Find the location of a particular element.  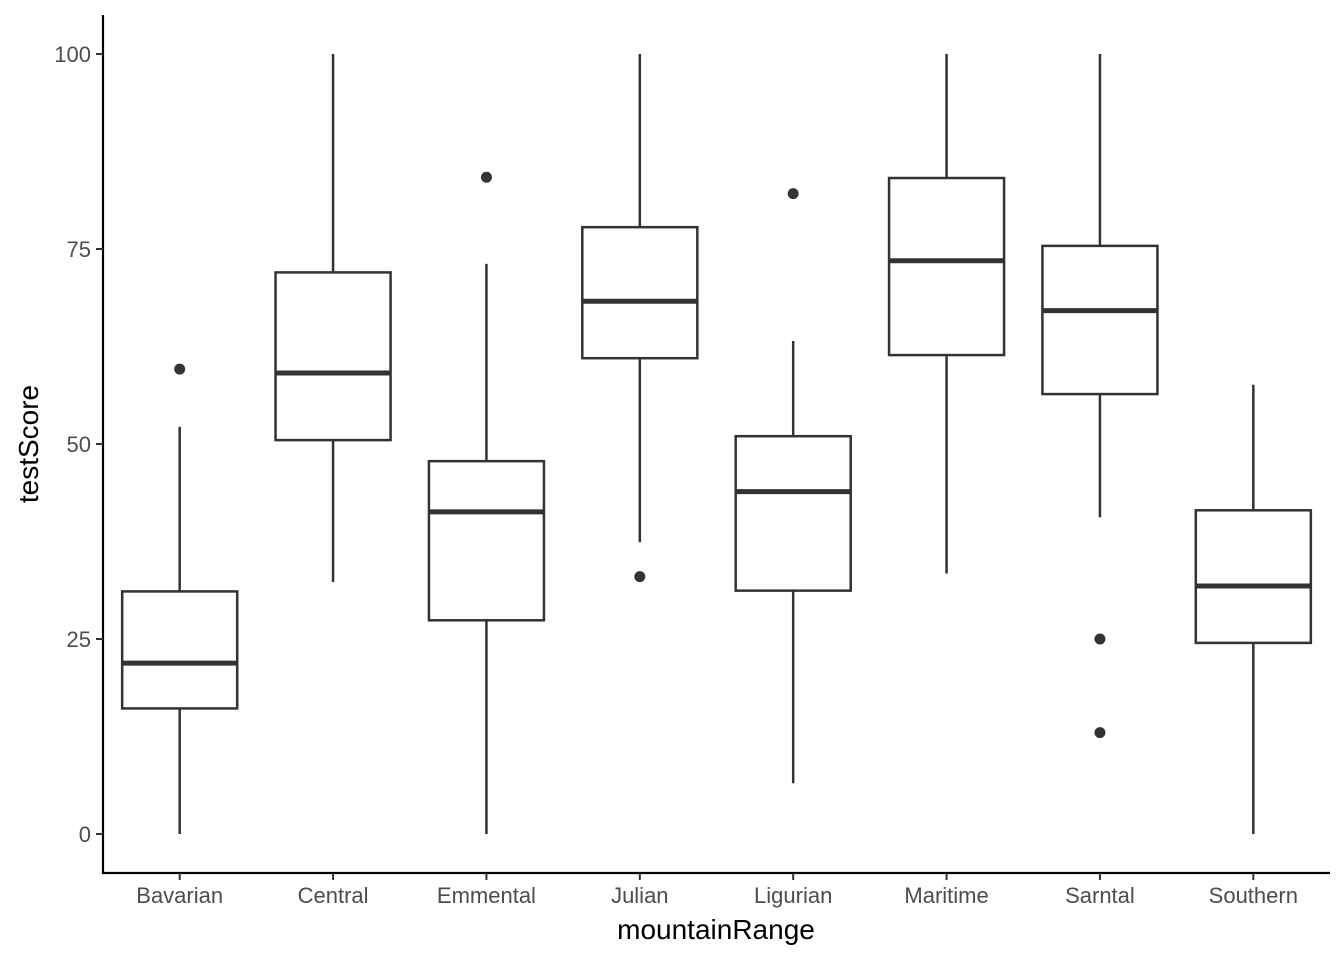

x-tick-label: Julian is located at coordinates (639, 895).